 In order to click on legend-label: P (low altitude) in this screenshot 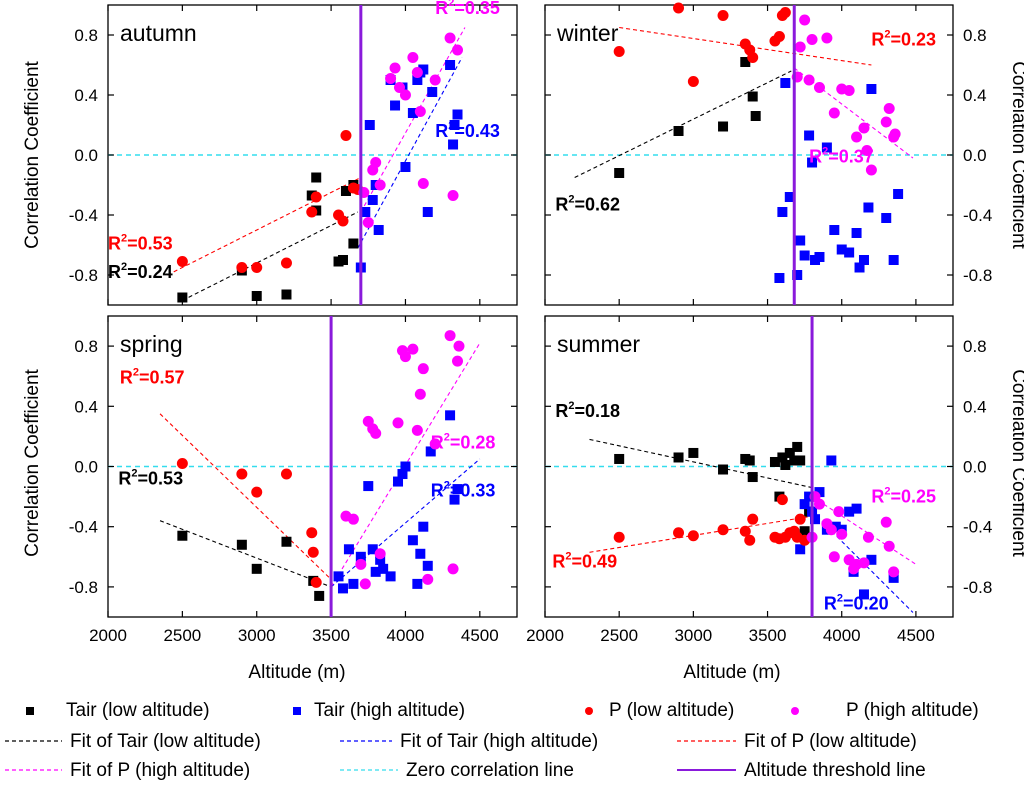, I will do `click(671, 710)`.